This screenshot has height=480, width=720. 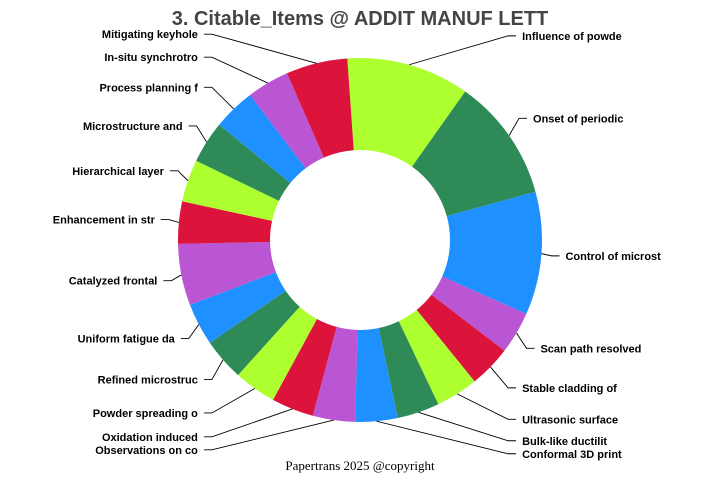 I want to click on slice-process-planning-f, so click(x=262, y=138).